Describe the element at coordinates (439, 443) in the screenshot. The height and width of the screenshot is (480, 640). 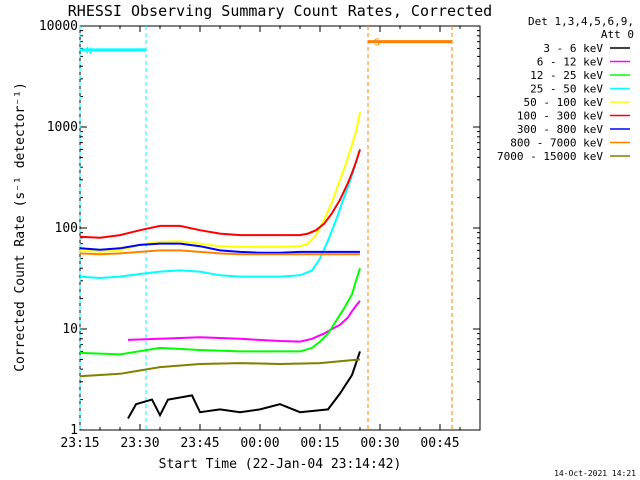
I see `x-tick-label: 00:45` at that location.